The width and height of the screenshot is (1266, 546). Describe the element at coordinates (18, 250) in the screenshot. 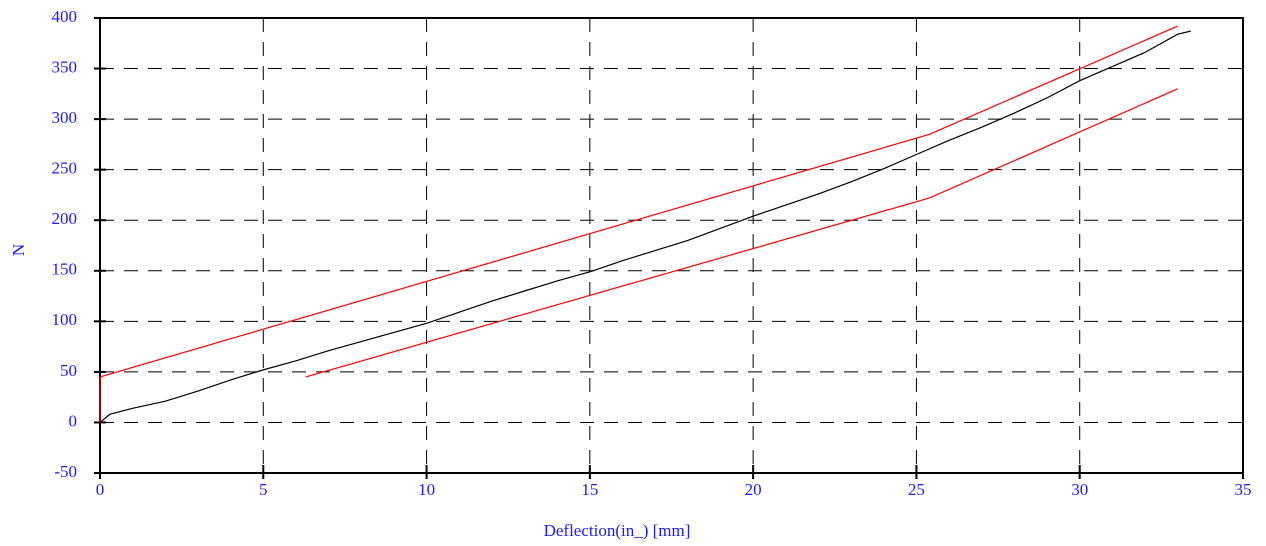

I see `y-axis-label: N` at that location.